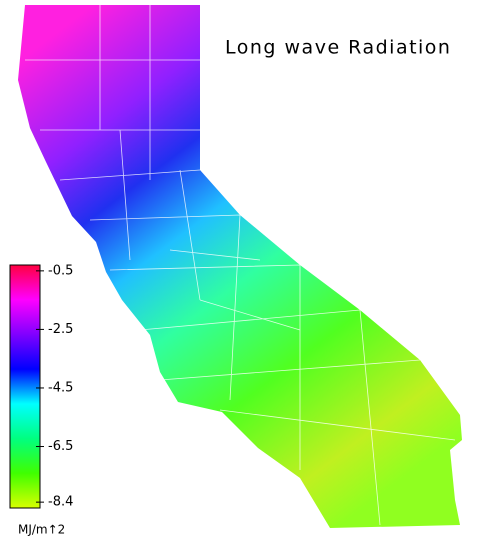 This screenshot has height=550, width=500. What do you see at coordinates (25, 386) in the screenshot?
I see `colorbar-ramp` at bounding box center [25, 386].